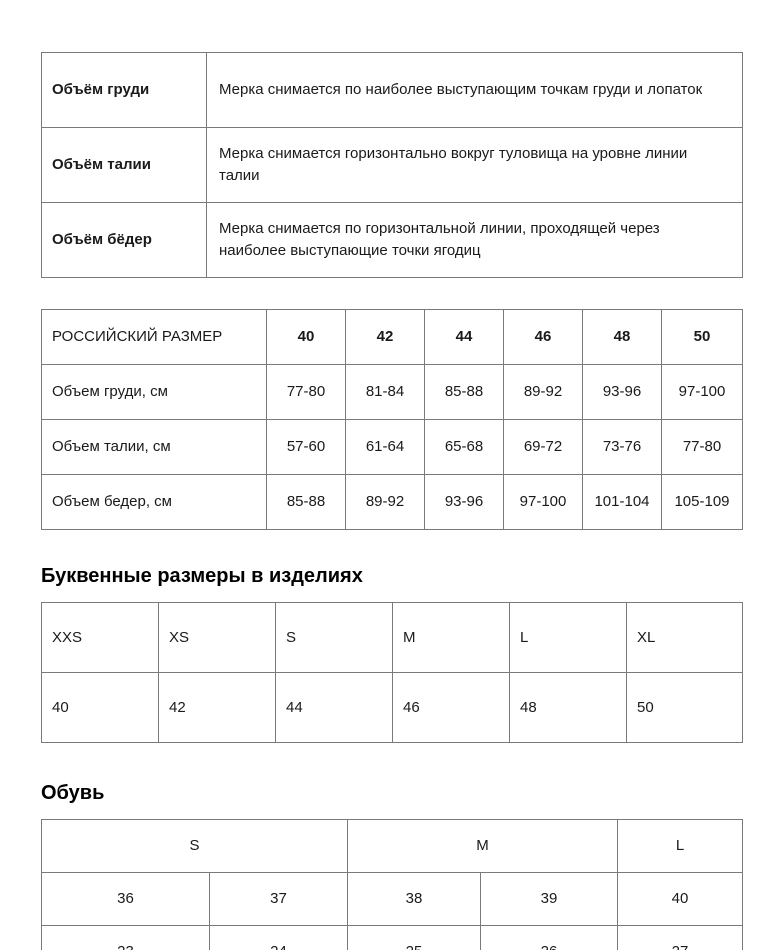 This screenshot has height=950, width=783. I want to click on size-header-cell: 50, so click(702, 337).